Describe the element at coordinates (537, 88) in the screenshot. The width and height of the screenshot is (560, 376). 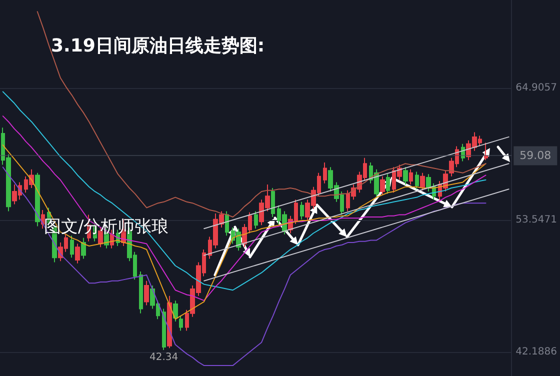
I see `y-tick-label: 64.9057` at that location.